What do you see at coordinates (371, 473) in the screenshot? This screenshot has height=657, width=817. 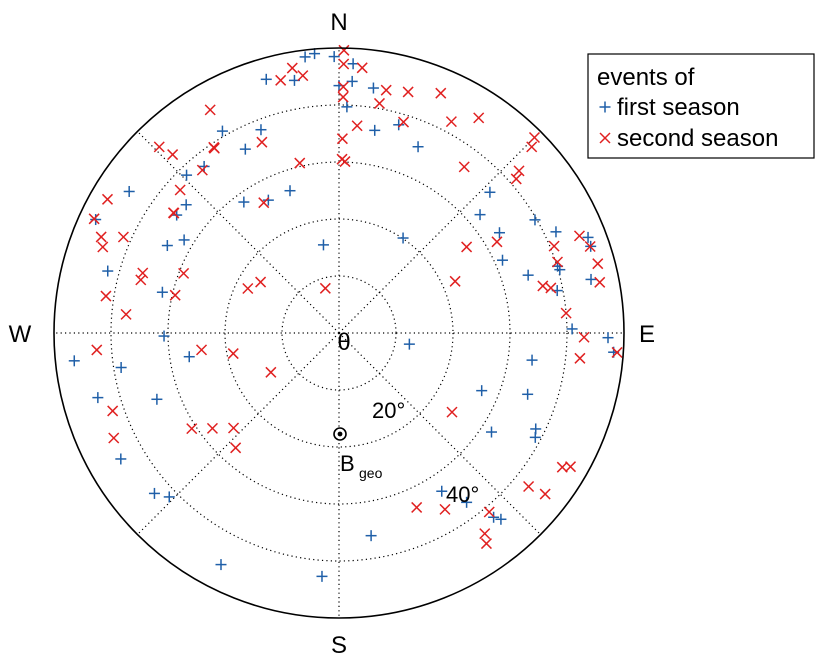 I see `bgeo-subscript: geo` at bounding box center [371, 473].